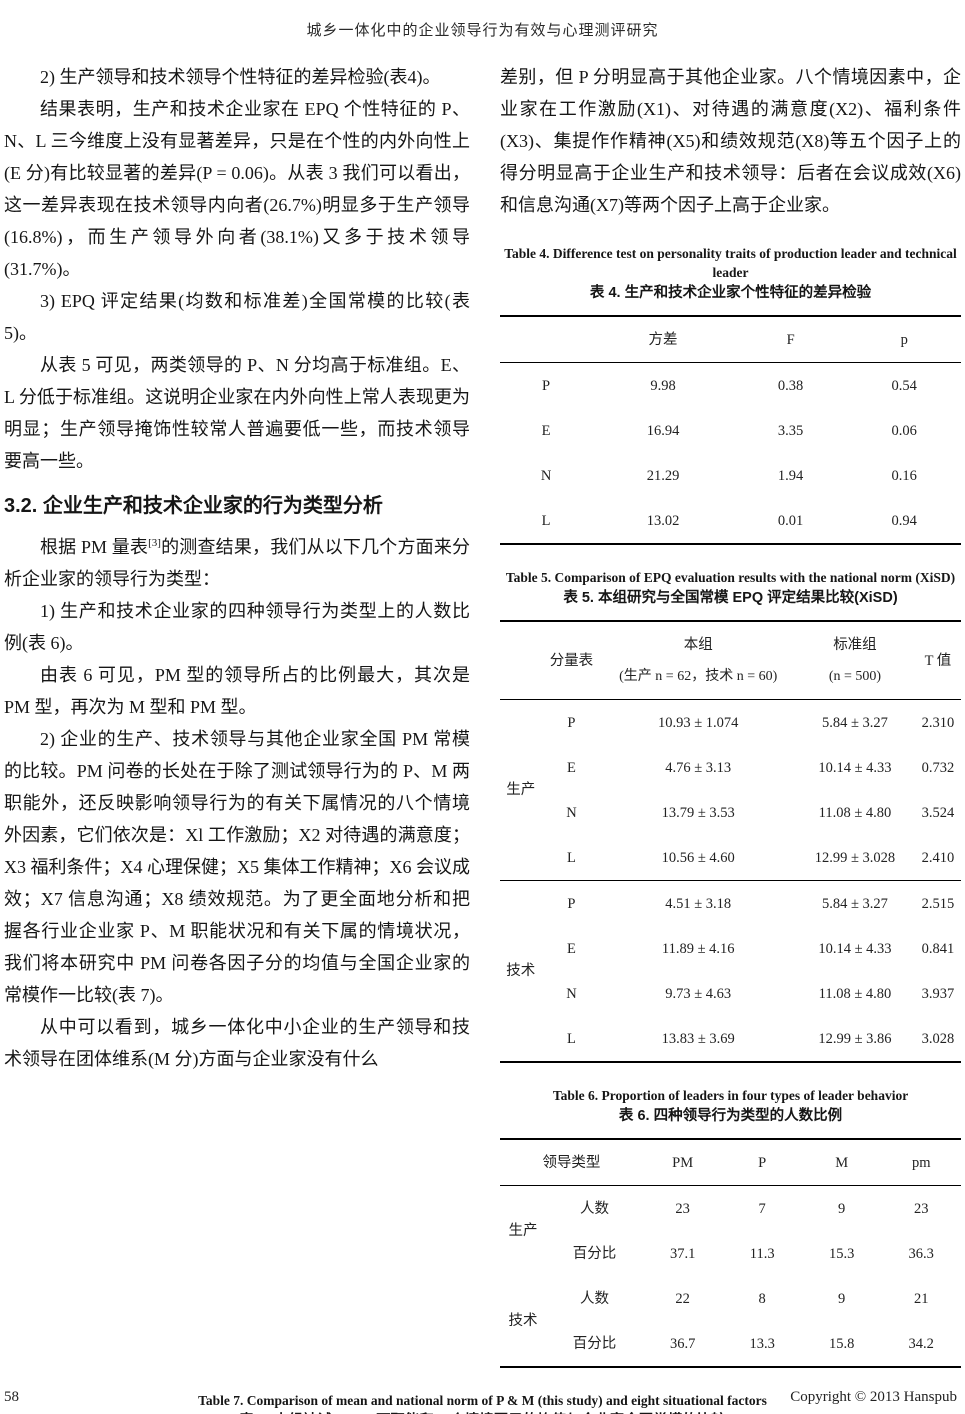  I want to click on section-heading-3-2: 3.2. 企业生产和技术企业家的行为类型分析, so click(193, 506).